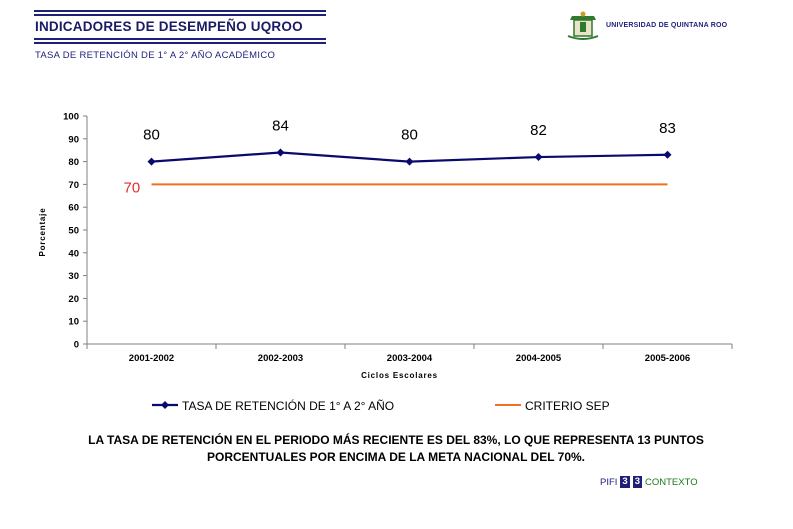 The height and width of the screenshot is (529, 793). I want to click on x-tick-label: 2005-2006, so click(667, 358).